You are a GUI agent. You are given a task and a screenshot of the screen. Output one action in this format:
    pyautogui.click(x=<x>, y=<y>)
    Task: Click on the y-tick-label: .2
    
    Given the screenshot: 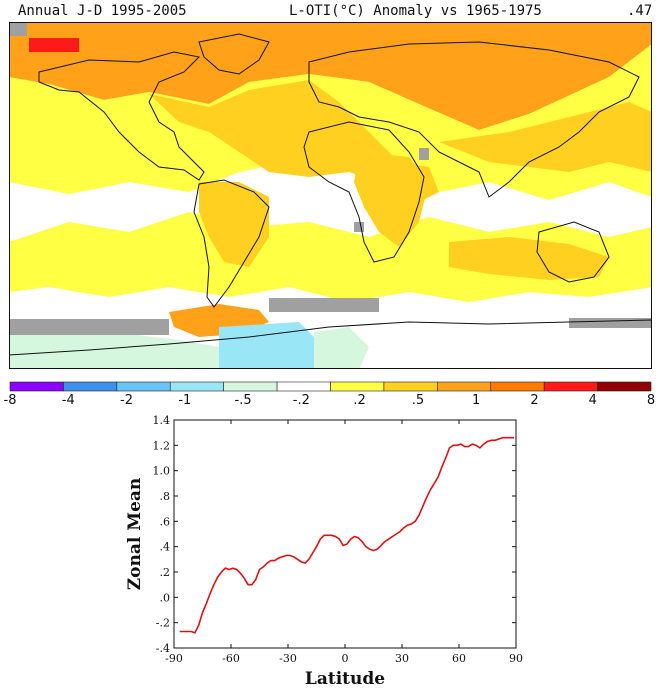 What is the action you would take?
    pyautogui.click(x=165, y=572)
    